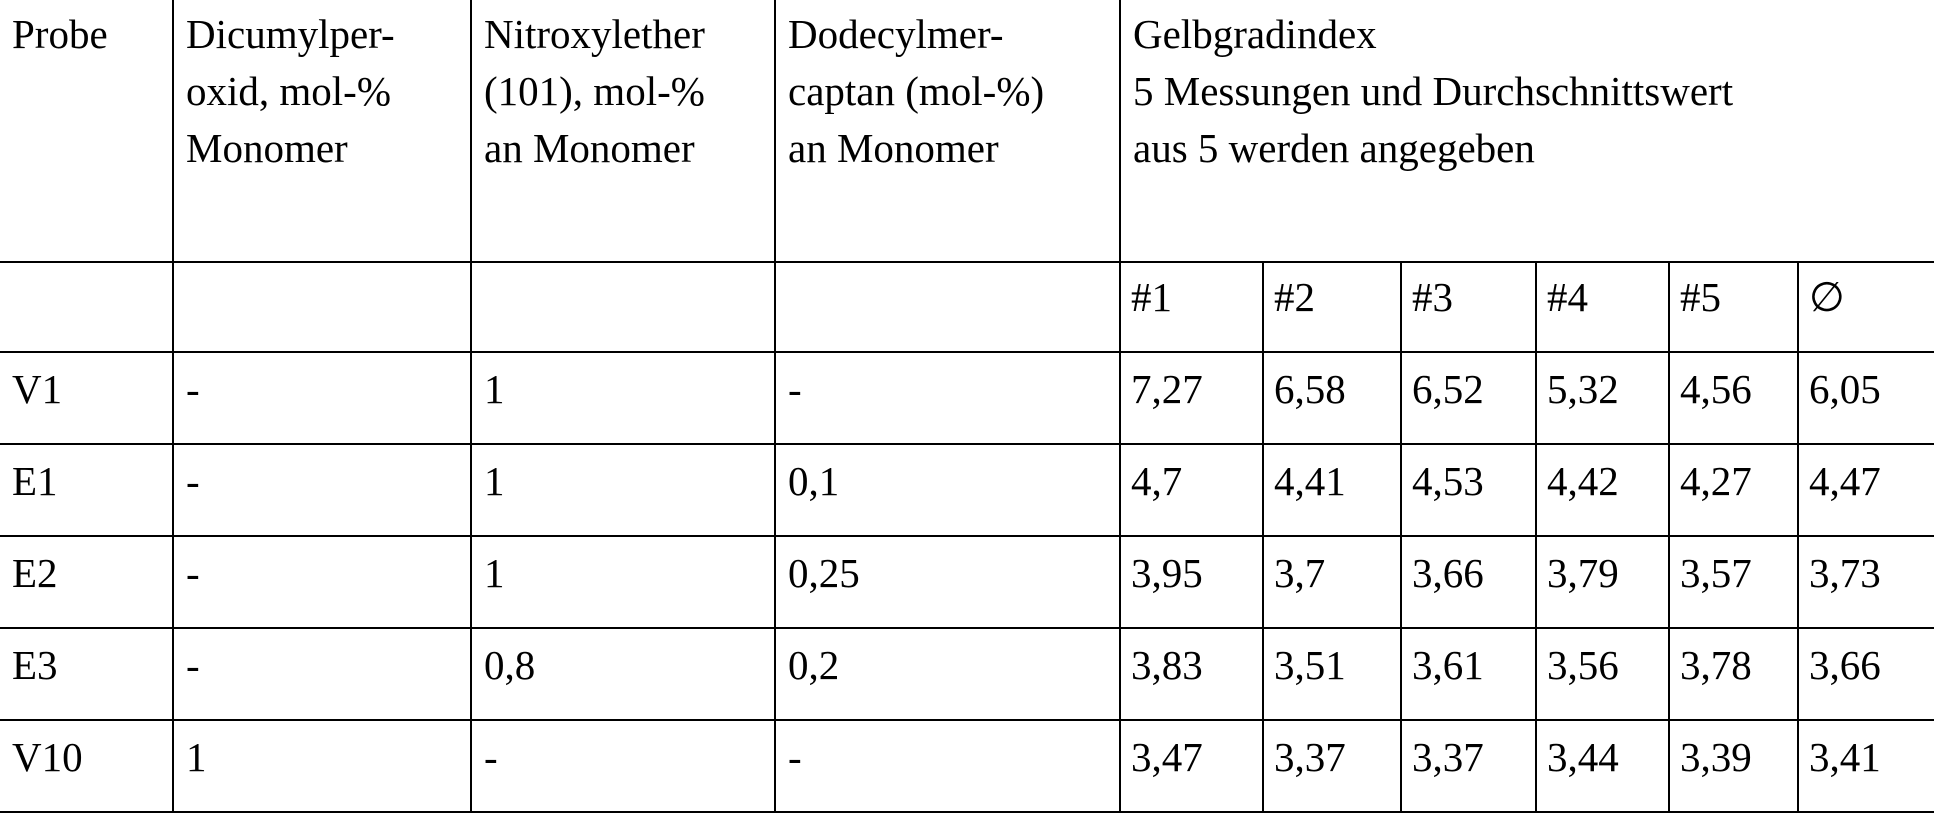 Image resolution: width=1934 pixels, height=813 pixels. I want to click on cell-measurement: 3,39, so click(1733, 766).